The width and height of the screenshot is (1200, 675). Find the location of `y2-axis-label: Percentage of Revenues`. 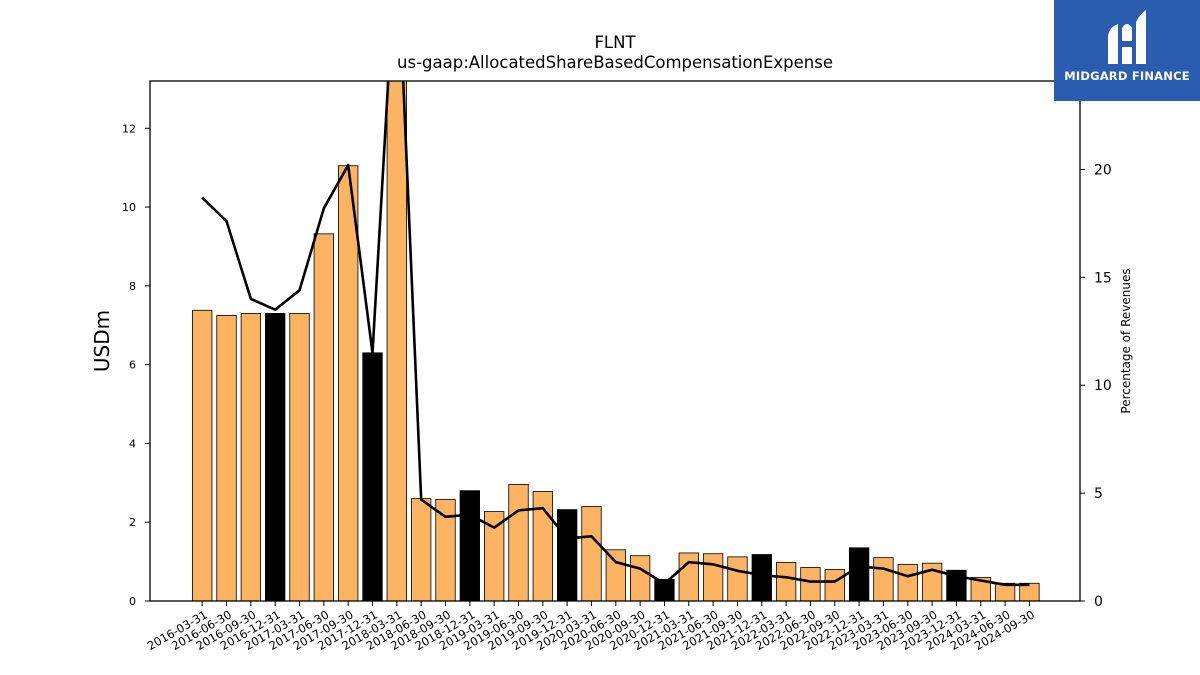

y2-axis-label: Percentage of Revenues is located at coordinates (1126, 340).